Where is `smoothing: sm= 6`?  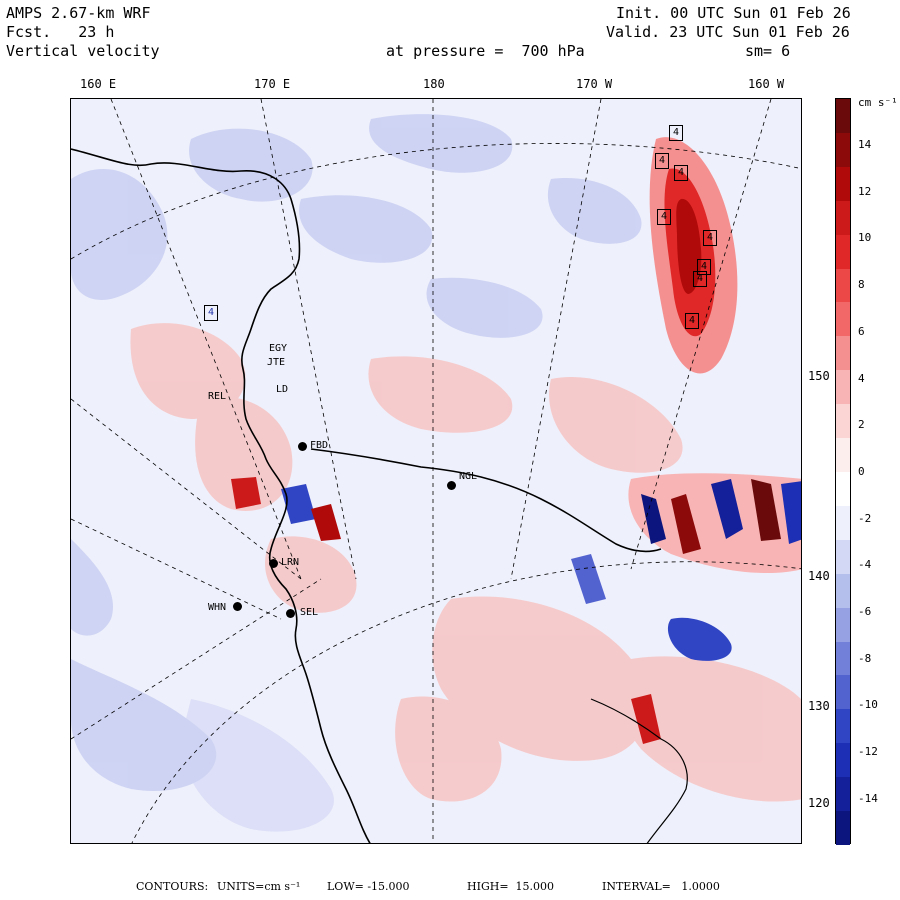 smoothing: sm= 6 is located at coordinates (768, 51).